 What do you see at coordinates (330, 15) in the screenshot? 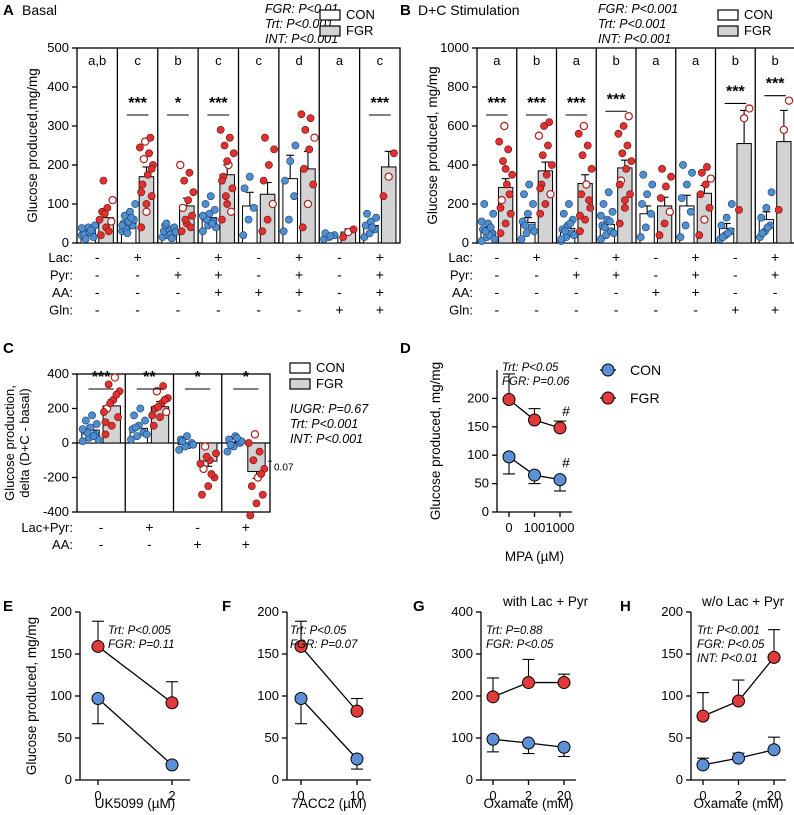
I see `legend-swatch-con` at bounding box center [330, 15].